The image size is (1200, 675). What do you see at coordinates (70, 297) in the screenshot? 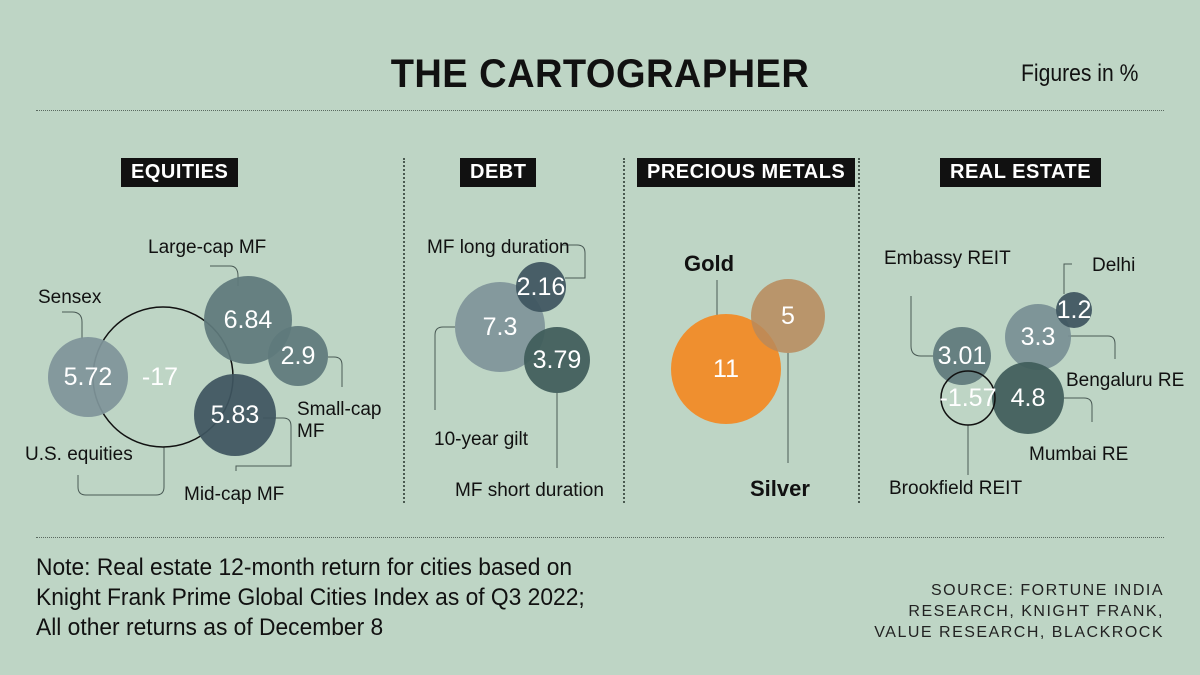
I see `label-sensex: Sensex` at bounding box center [70, 297].